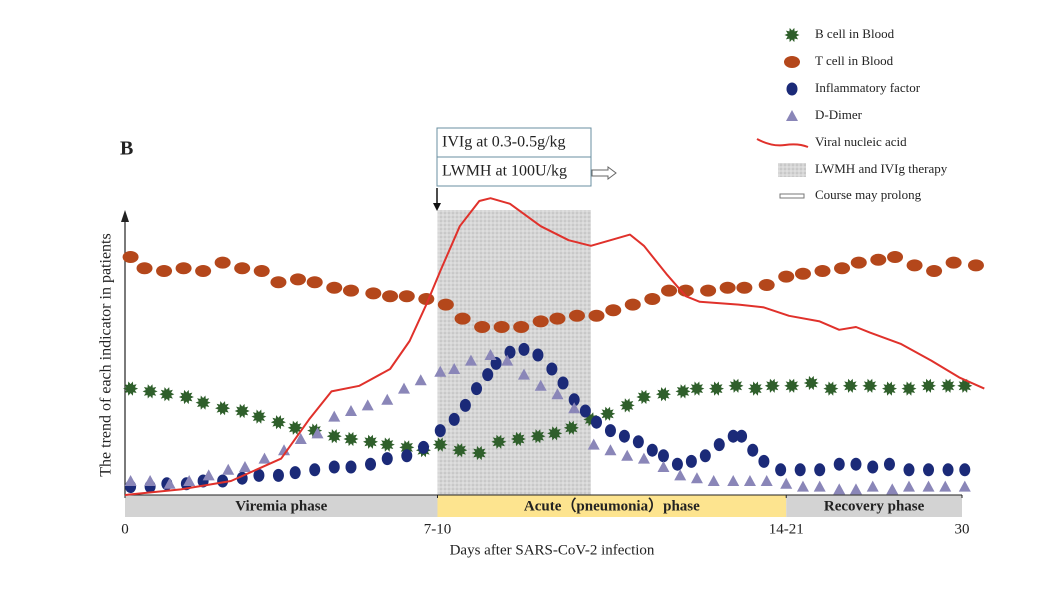 The width and height of the screenshot is (1049, 593). I want to click on legend-label: Viral nucleic acid, so click(861, 141).